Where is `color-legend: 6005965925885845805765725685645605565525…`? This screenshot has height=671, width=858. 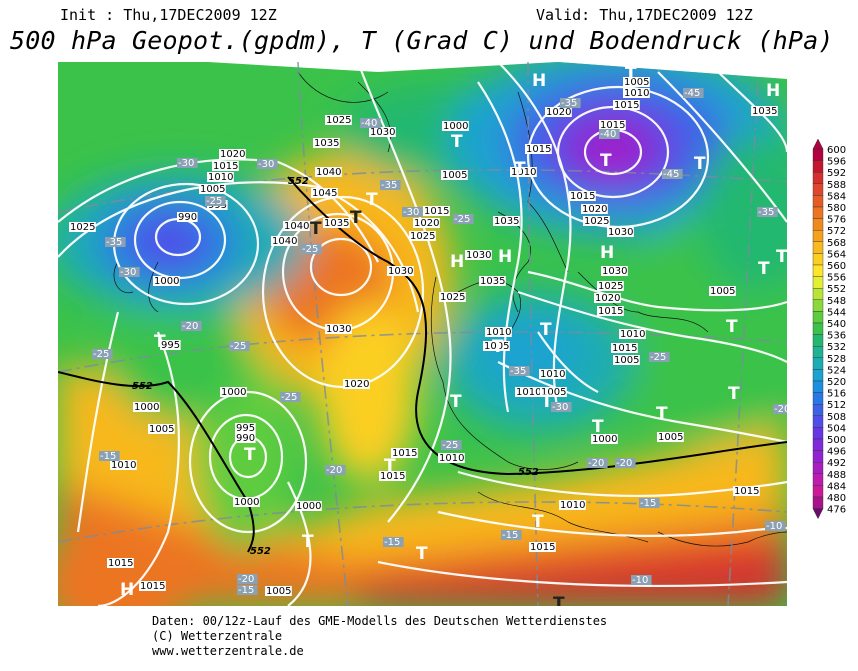 color-legend: 6005965925885845805765725685645605565525… is located at coordinates (829, 329).